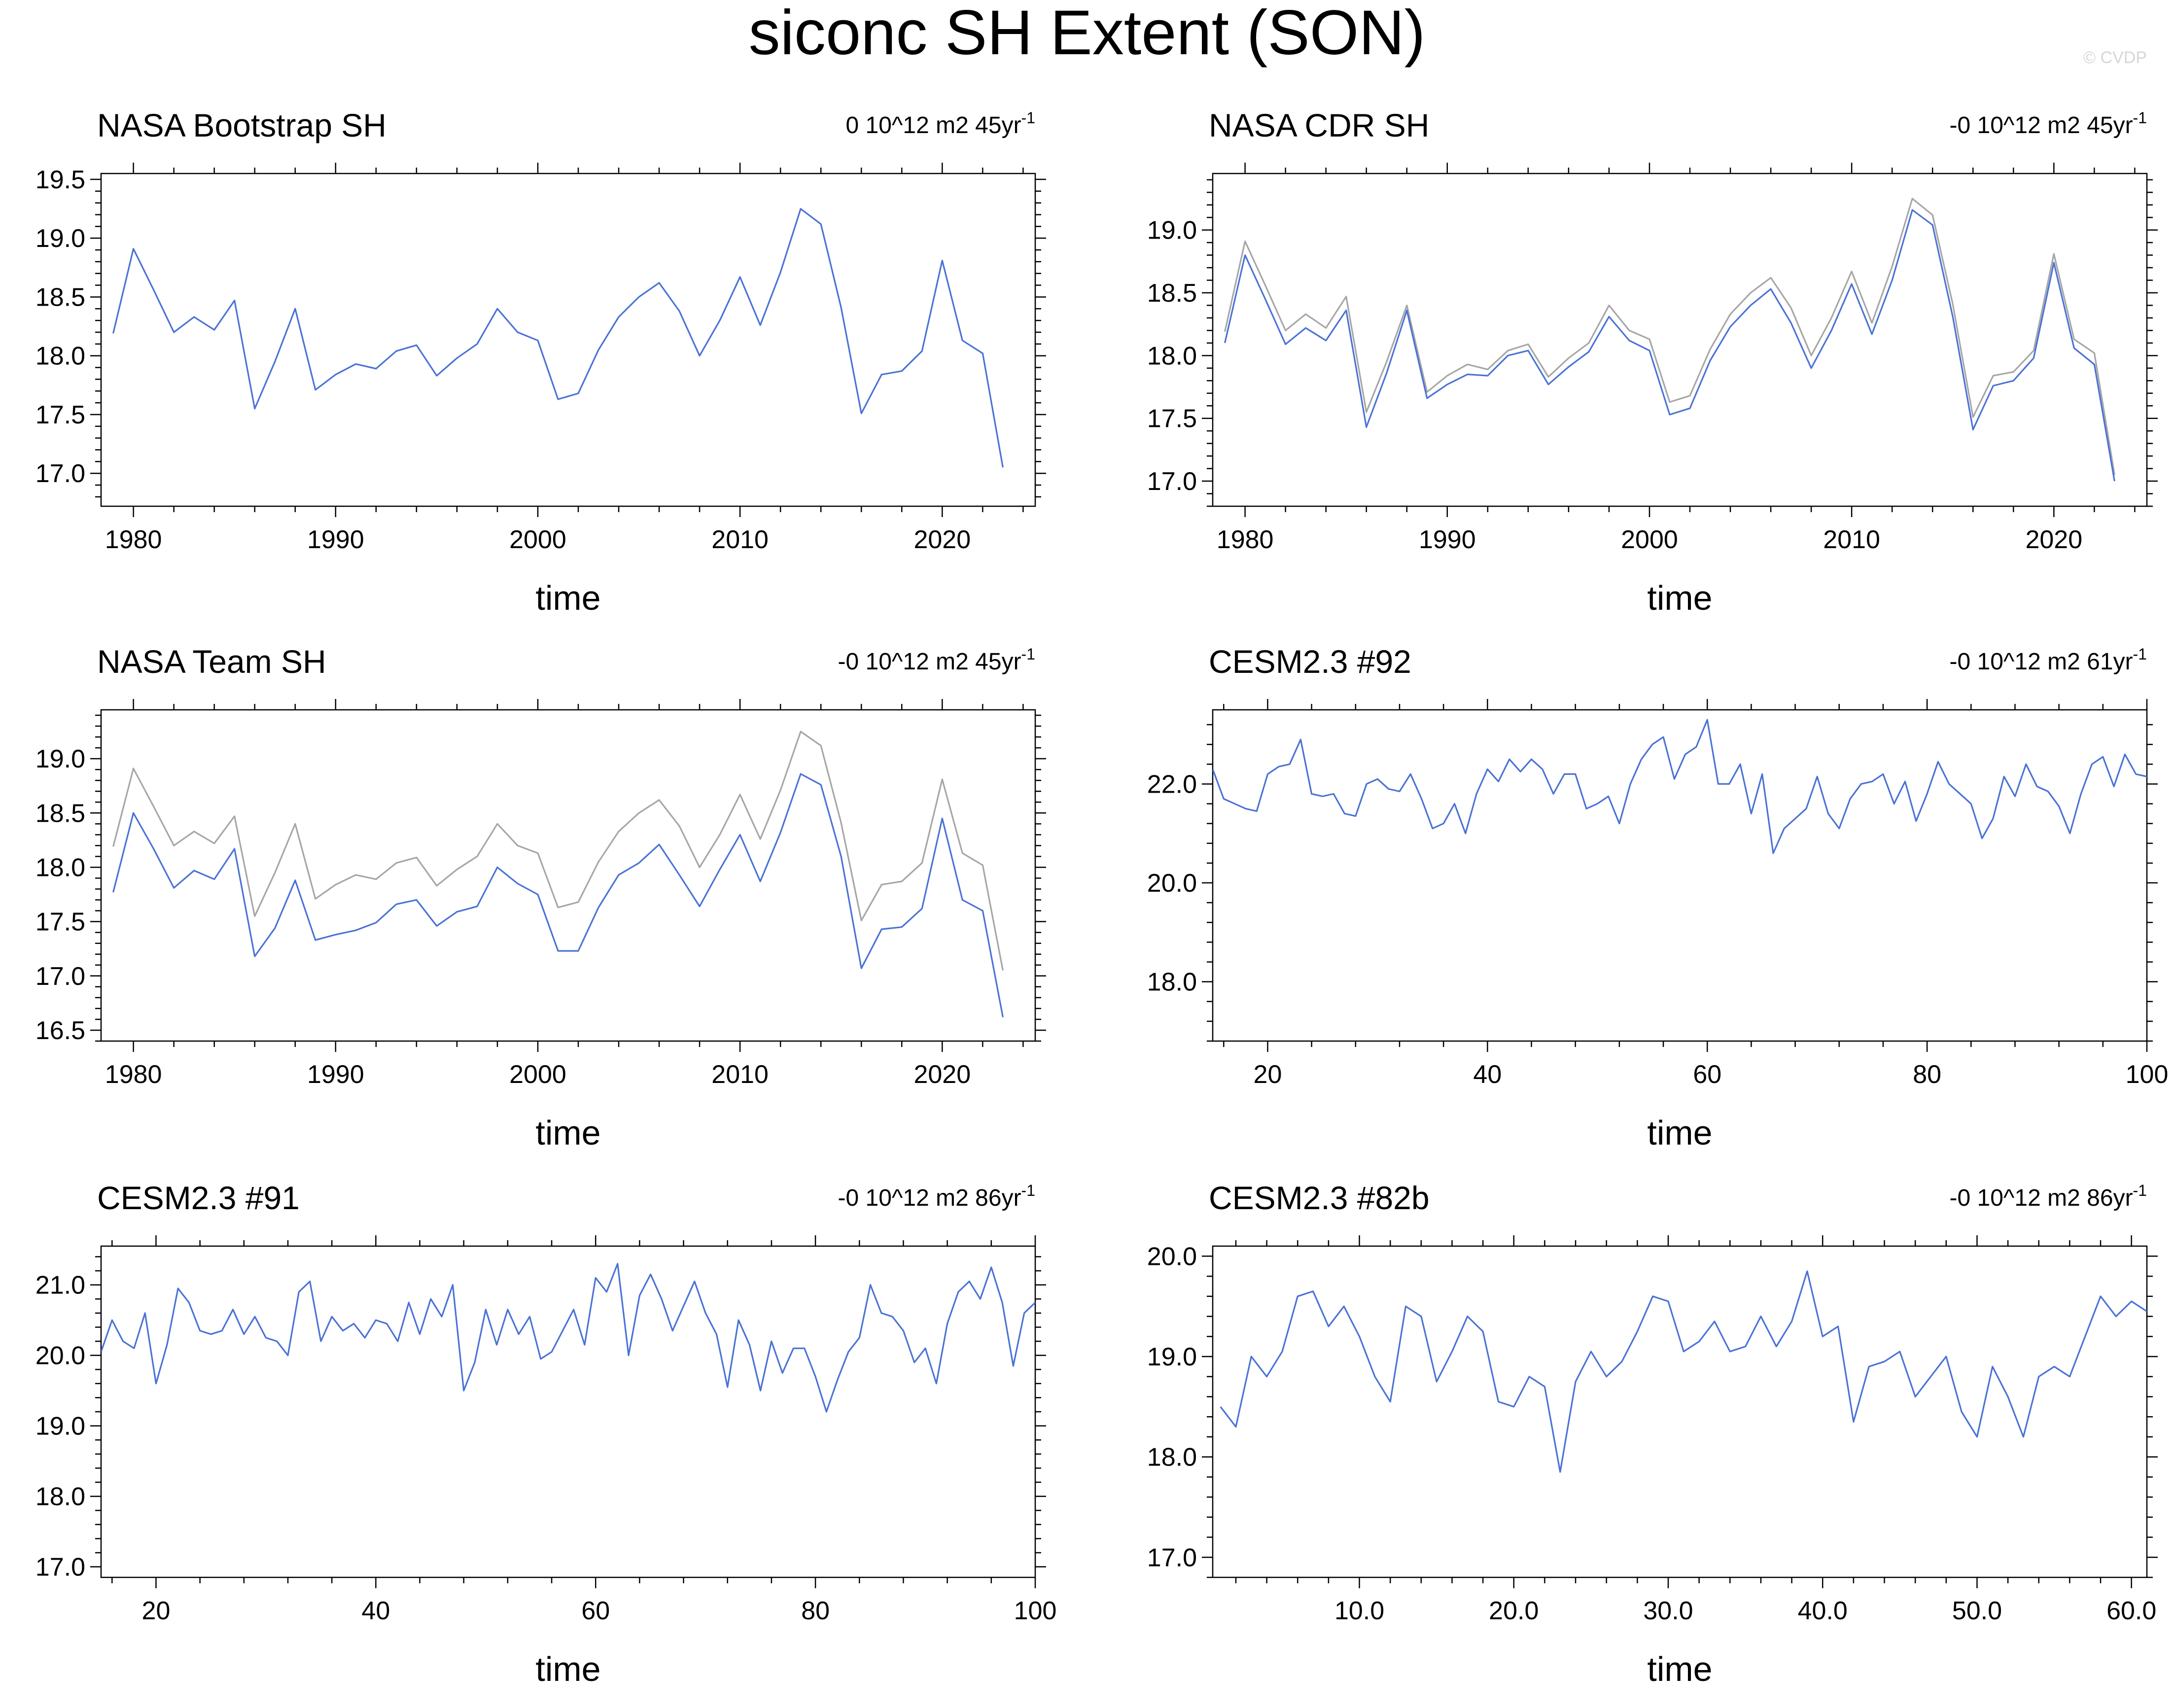 Image resolution: width=2174 pixels, height=1708 pixels. Describe the element at coordinates (1172, 784) in the screenshot. I see `y-tick-label: 22.0` at that location.